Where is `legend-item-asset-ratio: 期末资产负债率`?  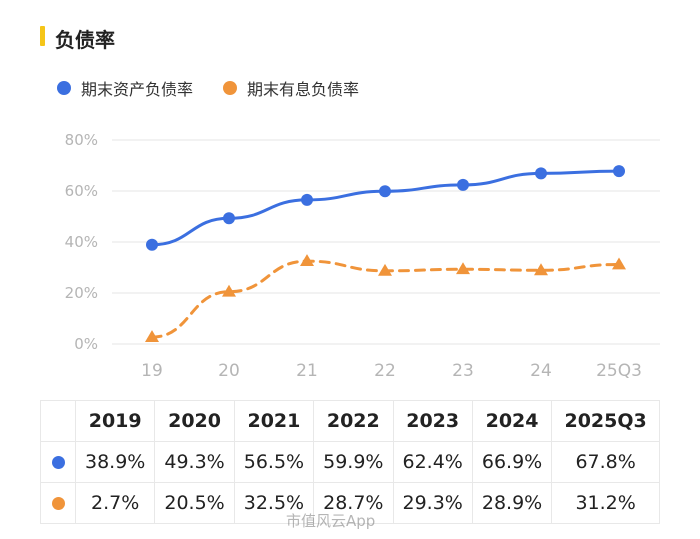 legend-item-asset-ratio: 期末资产负债率 is located at coordinates (125, 88).